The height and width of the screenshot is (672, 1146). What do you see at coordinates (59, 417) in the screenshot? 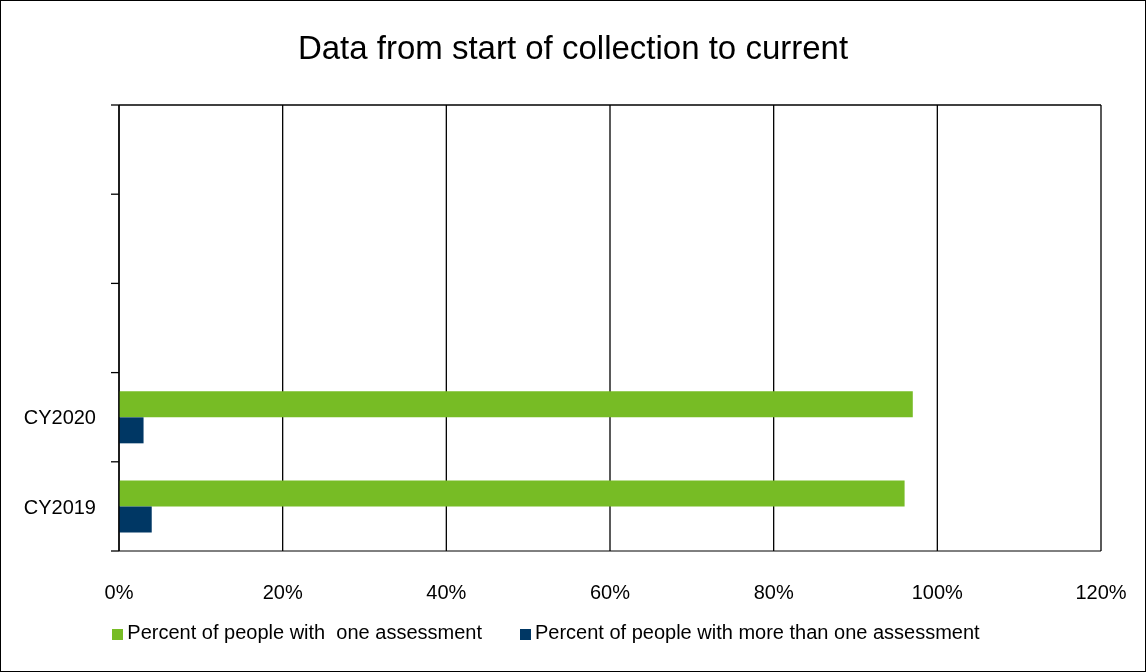
I see `y-tick-label: CY2020` at bounding box center [59, 417].